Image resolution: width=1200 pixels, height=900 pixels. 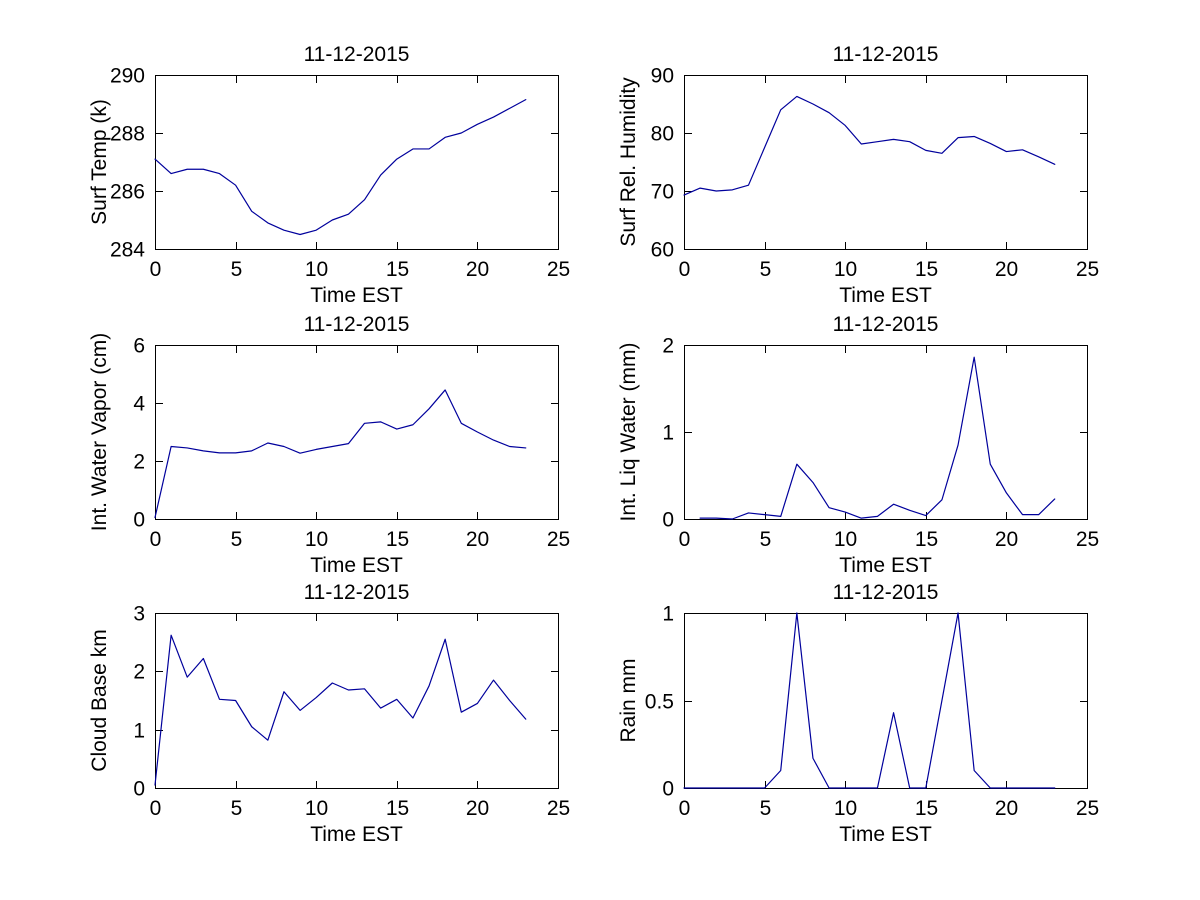 I want to click on y-axis-label: Surf Rel. Humidity, so click(x=628, y=162).